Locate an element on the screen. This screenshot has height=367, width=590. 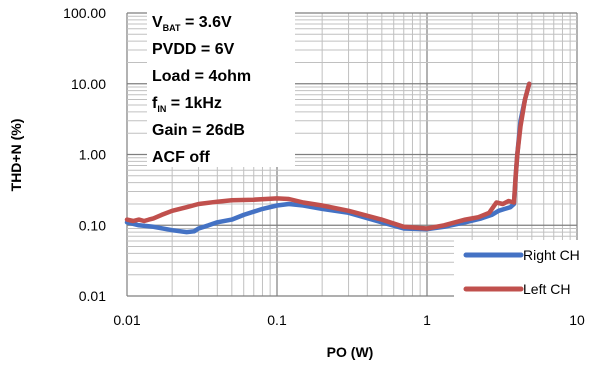
legend-label: Left CH is located at coordinates (546, 289).